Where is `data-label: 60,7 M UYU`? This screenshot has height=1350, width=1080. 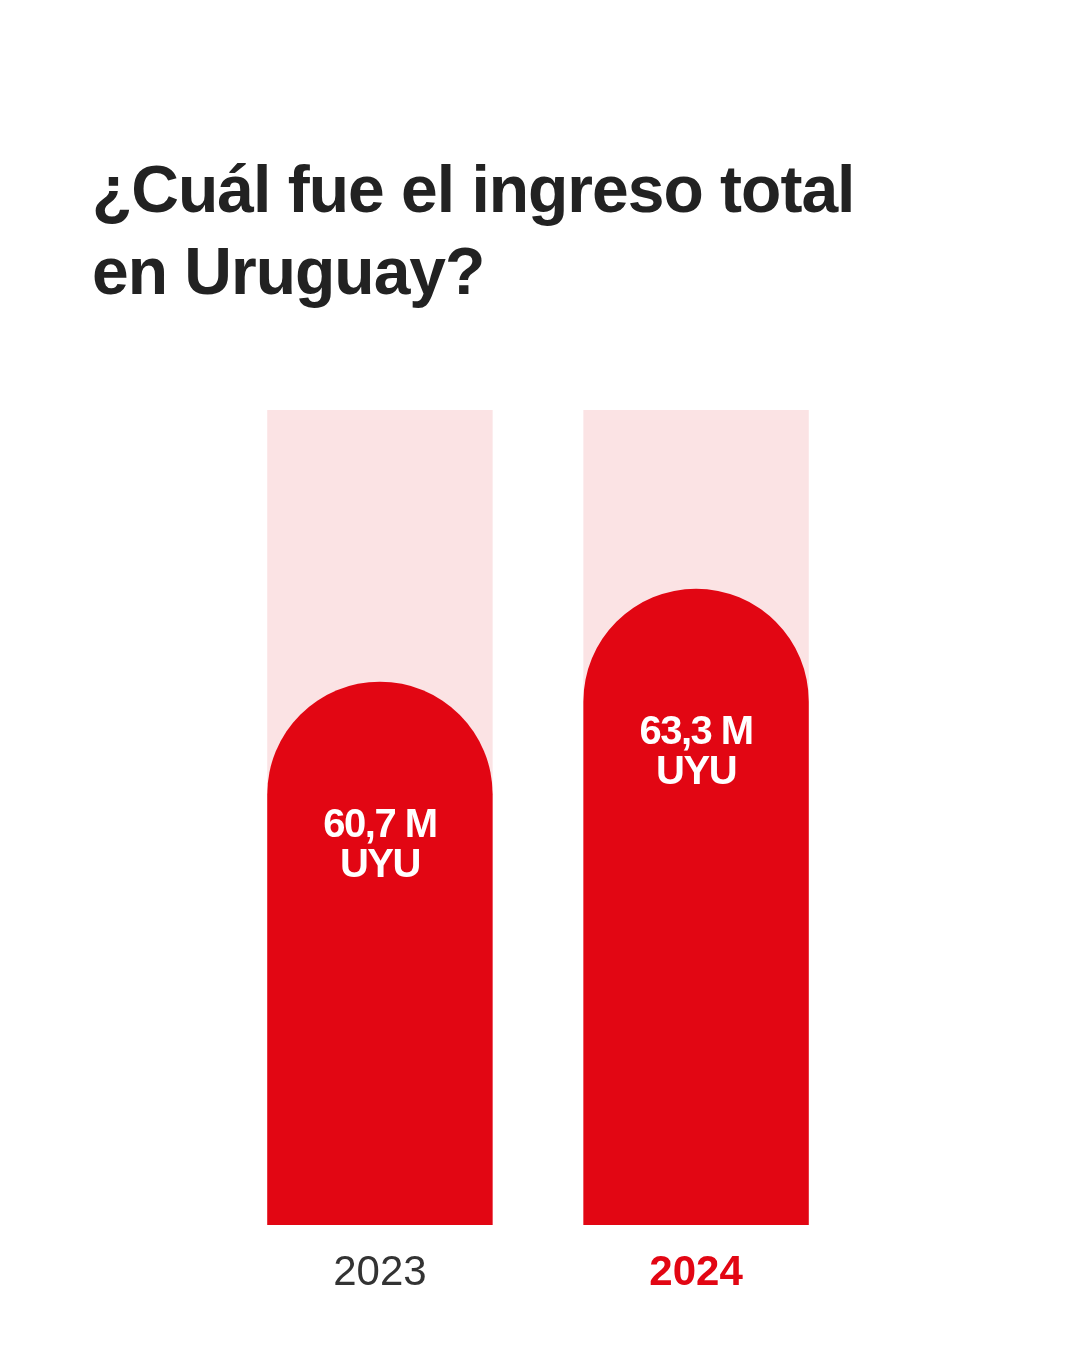 data-label: 60,7 M UYU is located at coordinates (380, 842).